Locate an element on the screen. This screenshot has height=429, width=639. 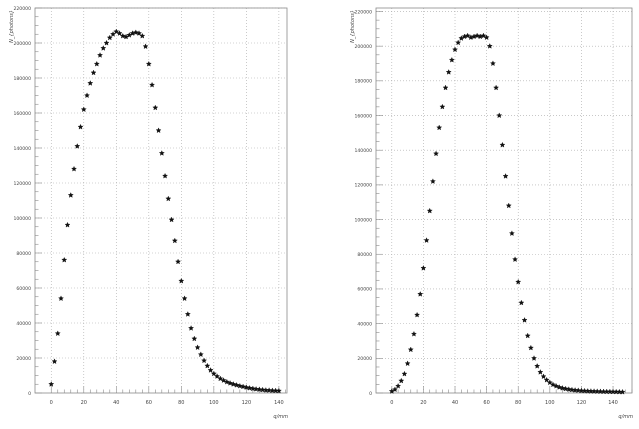
x-tick-label: 80 is located at coordinates (518, 403).